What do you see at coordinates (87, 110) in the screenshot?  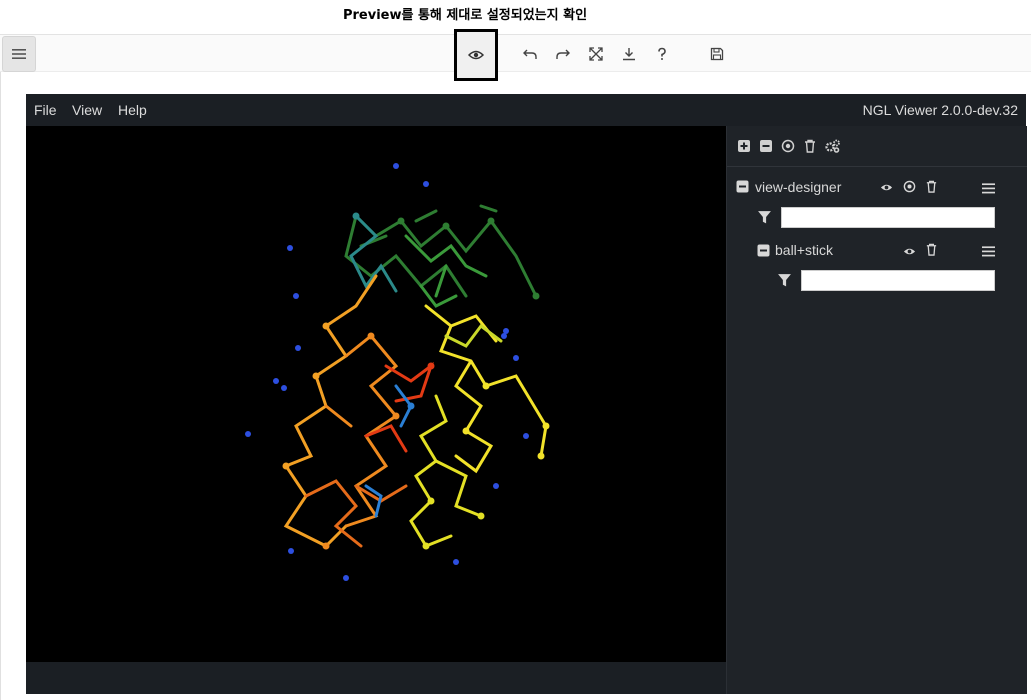 I see `menu-view: View` at bounding box center [87, 110].